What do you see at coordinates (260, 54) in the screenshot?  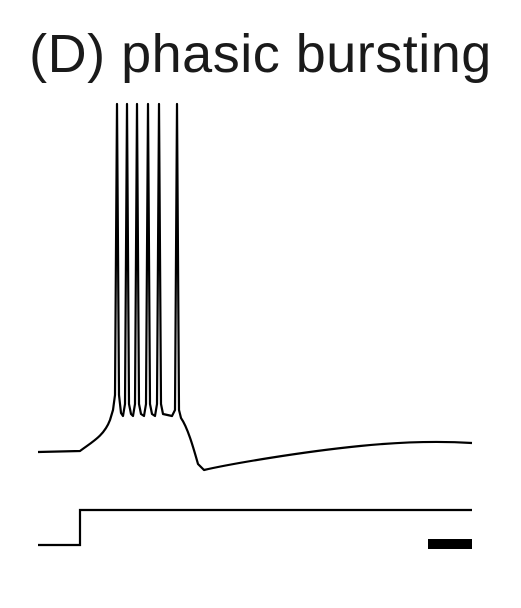 I see `figure-title: (D) phasic bursting` at bounding box center [260, 54].